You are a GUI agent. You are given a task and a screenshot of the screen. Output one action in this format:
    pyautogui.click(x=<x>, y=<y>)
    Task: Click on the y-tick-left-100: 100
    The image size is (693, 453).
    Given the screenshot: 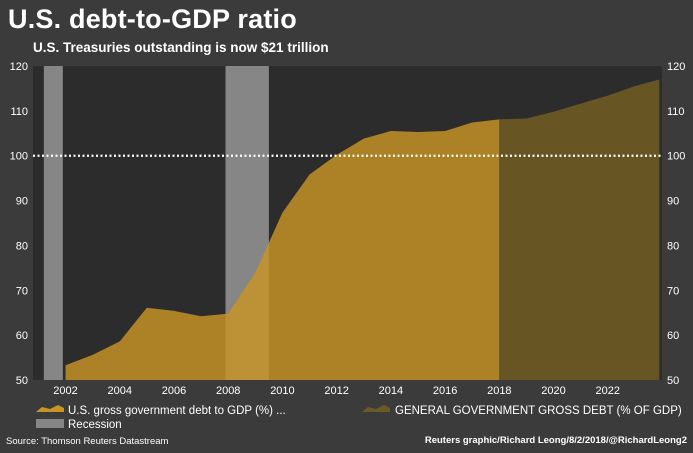 What is the action you would take?
    pyautogui.click(x=19, y=157)
    